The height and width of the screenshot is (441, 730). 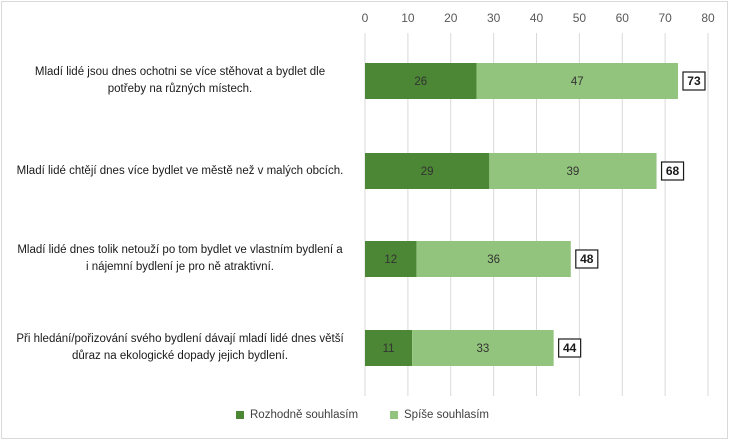 I want to click on total-label: 48, so click(x=587, y=259).